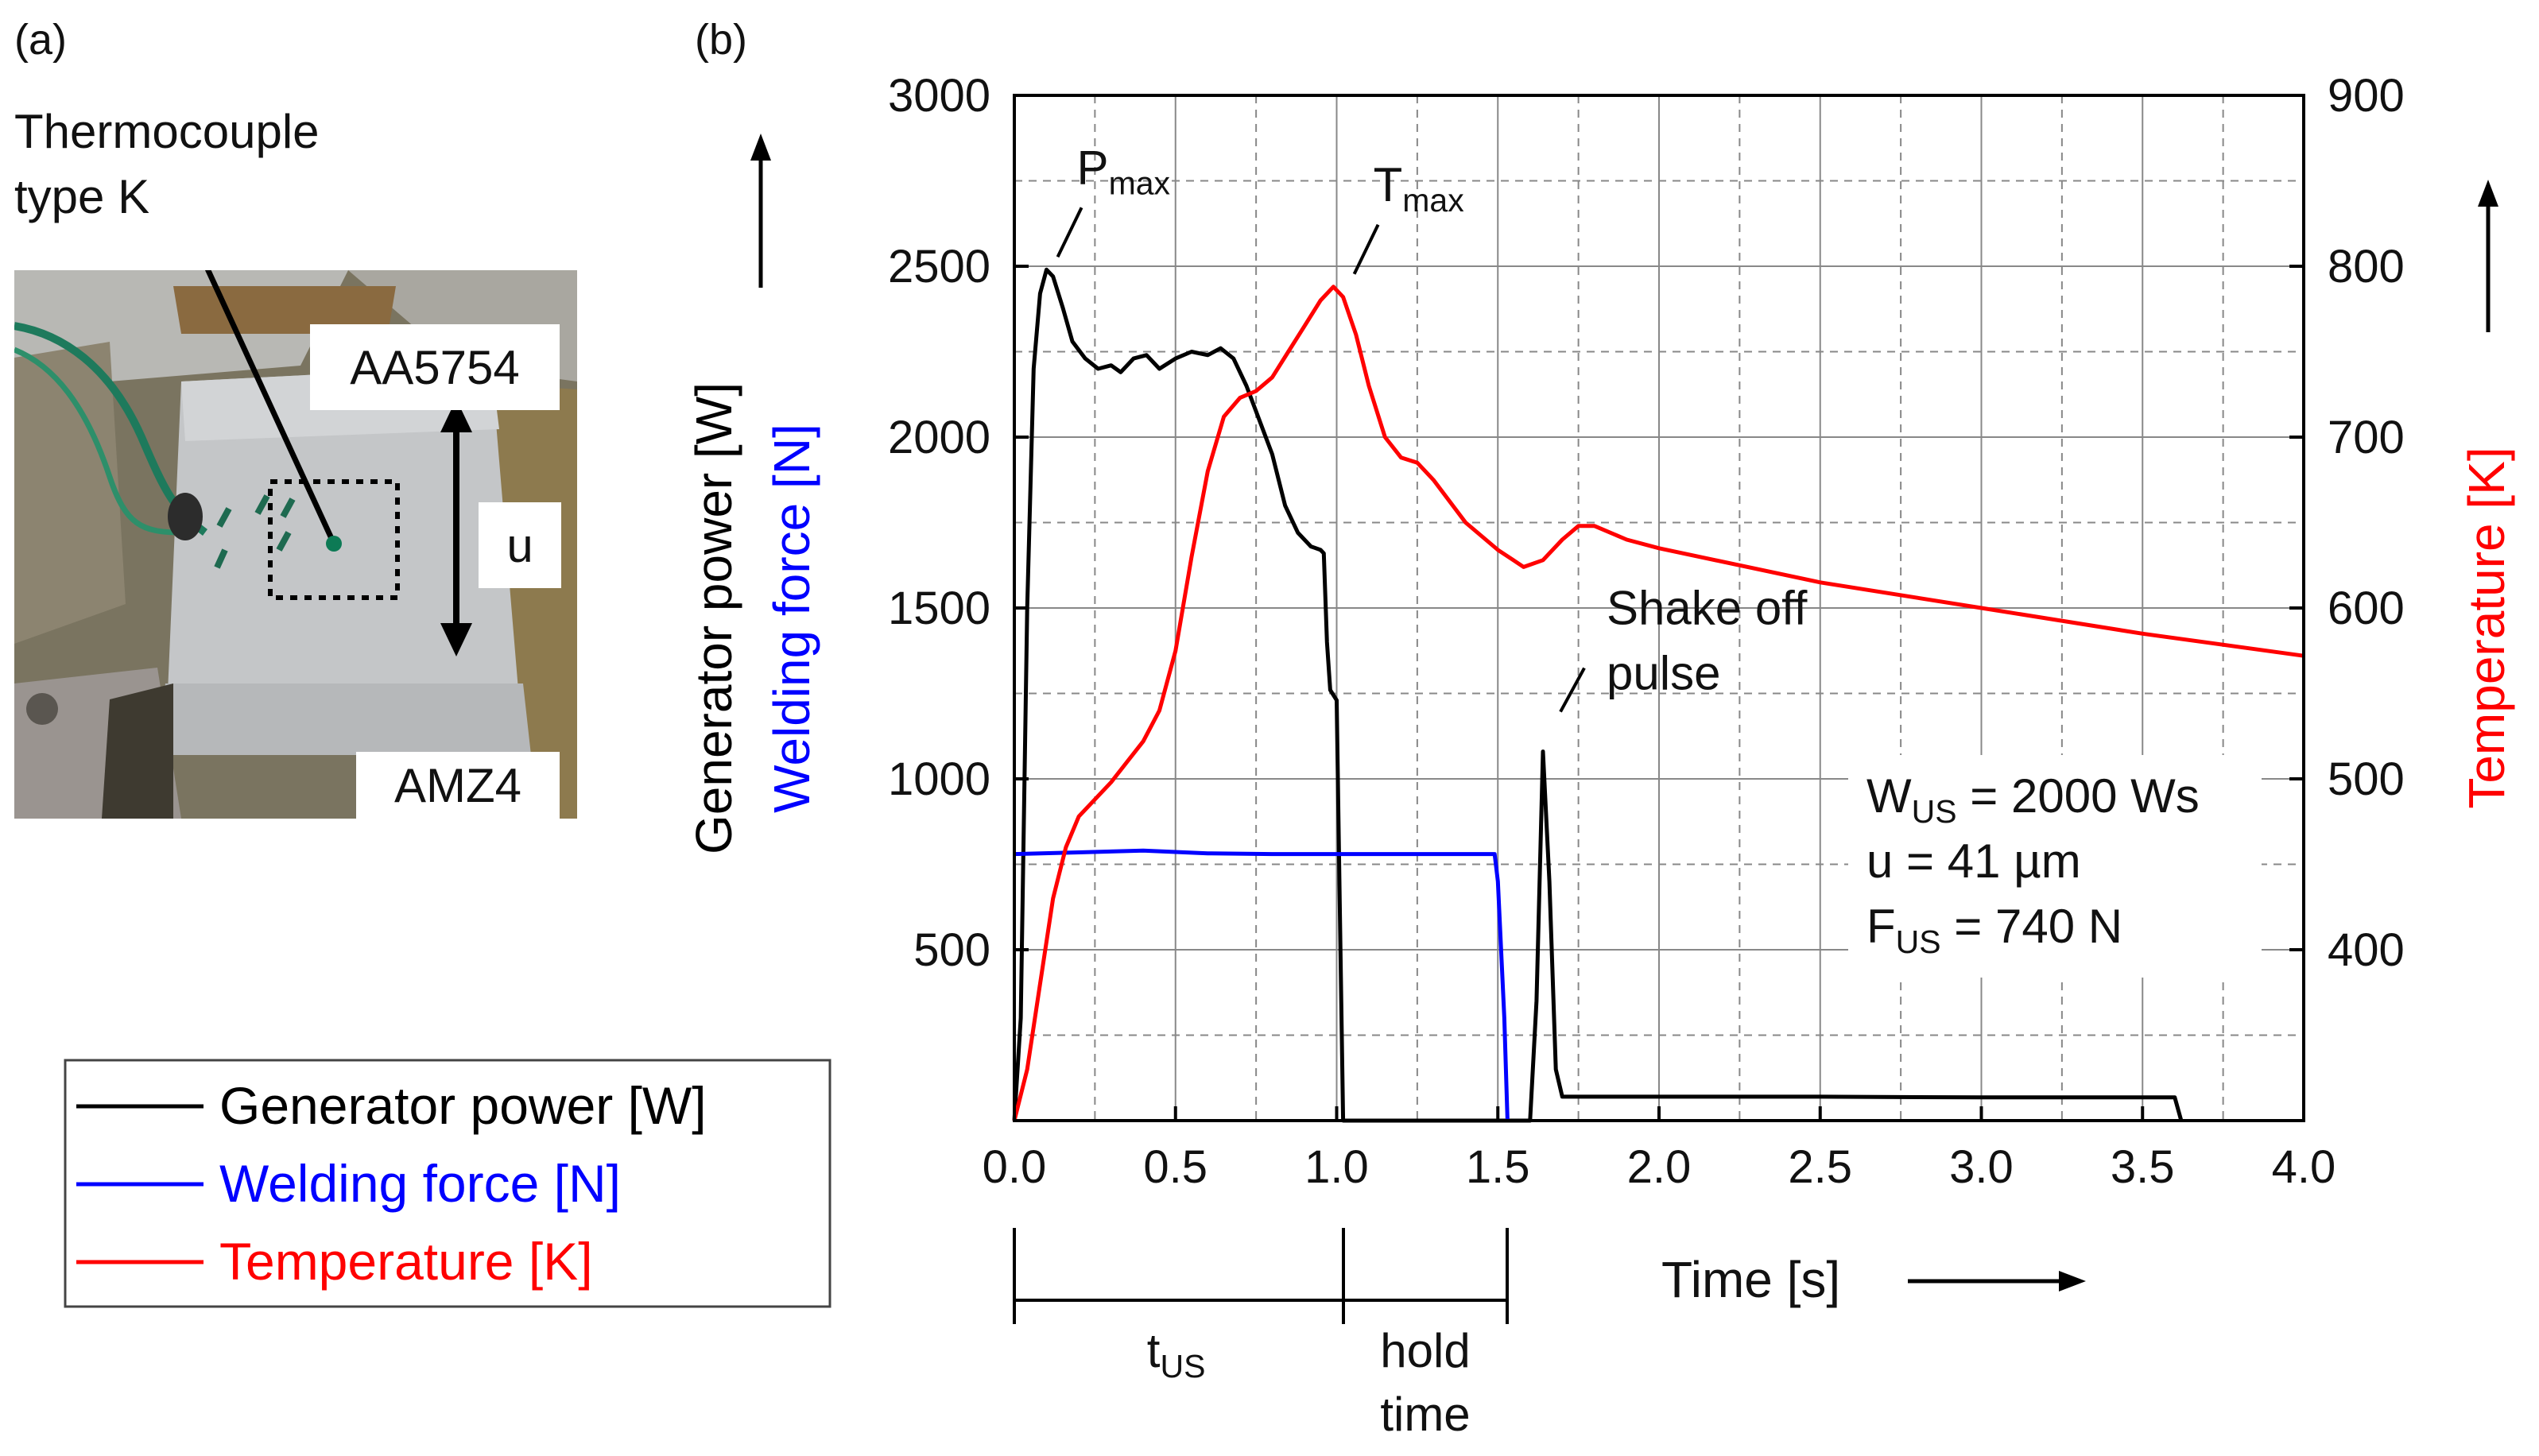 This screenshot has width=2539, height=1456. I want to click on params-text: WUS = 2000 Wsu = 41 µm FUS = 740 N, so click(2033, 864).